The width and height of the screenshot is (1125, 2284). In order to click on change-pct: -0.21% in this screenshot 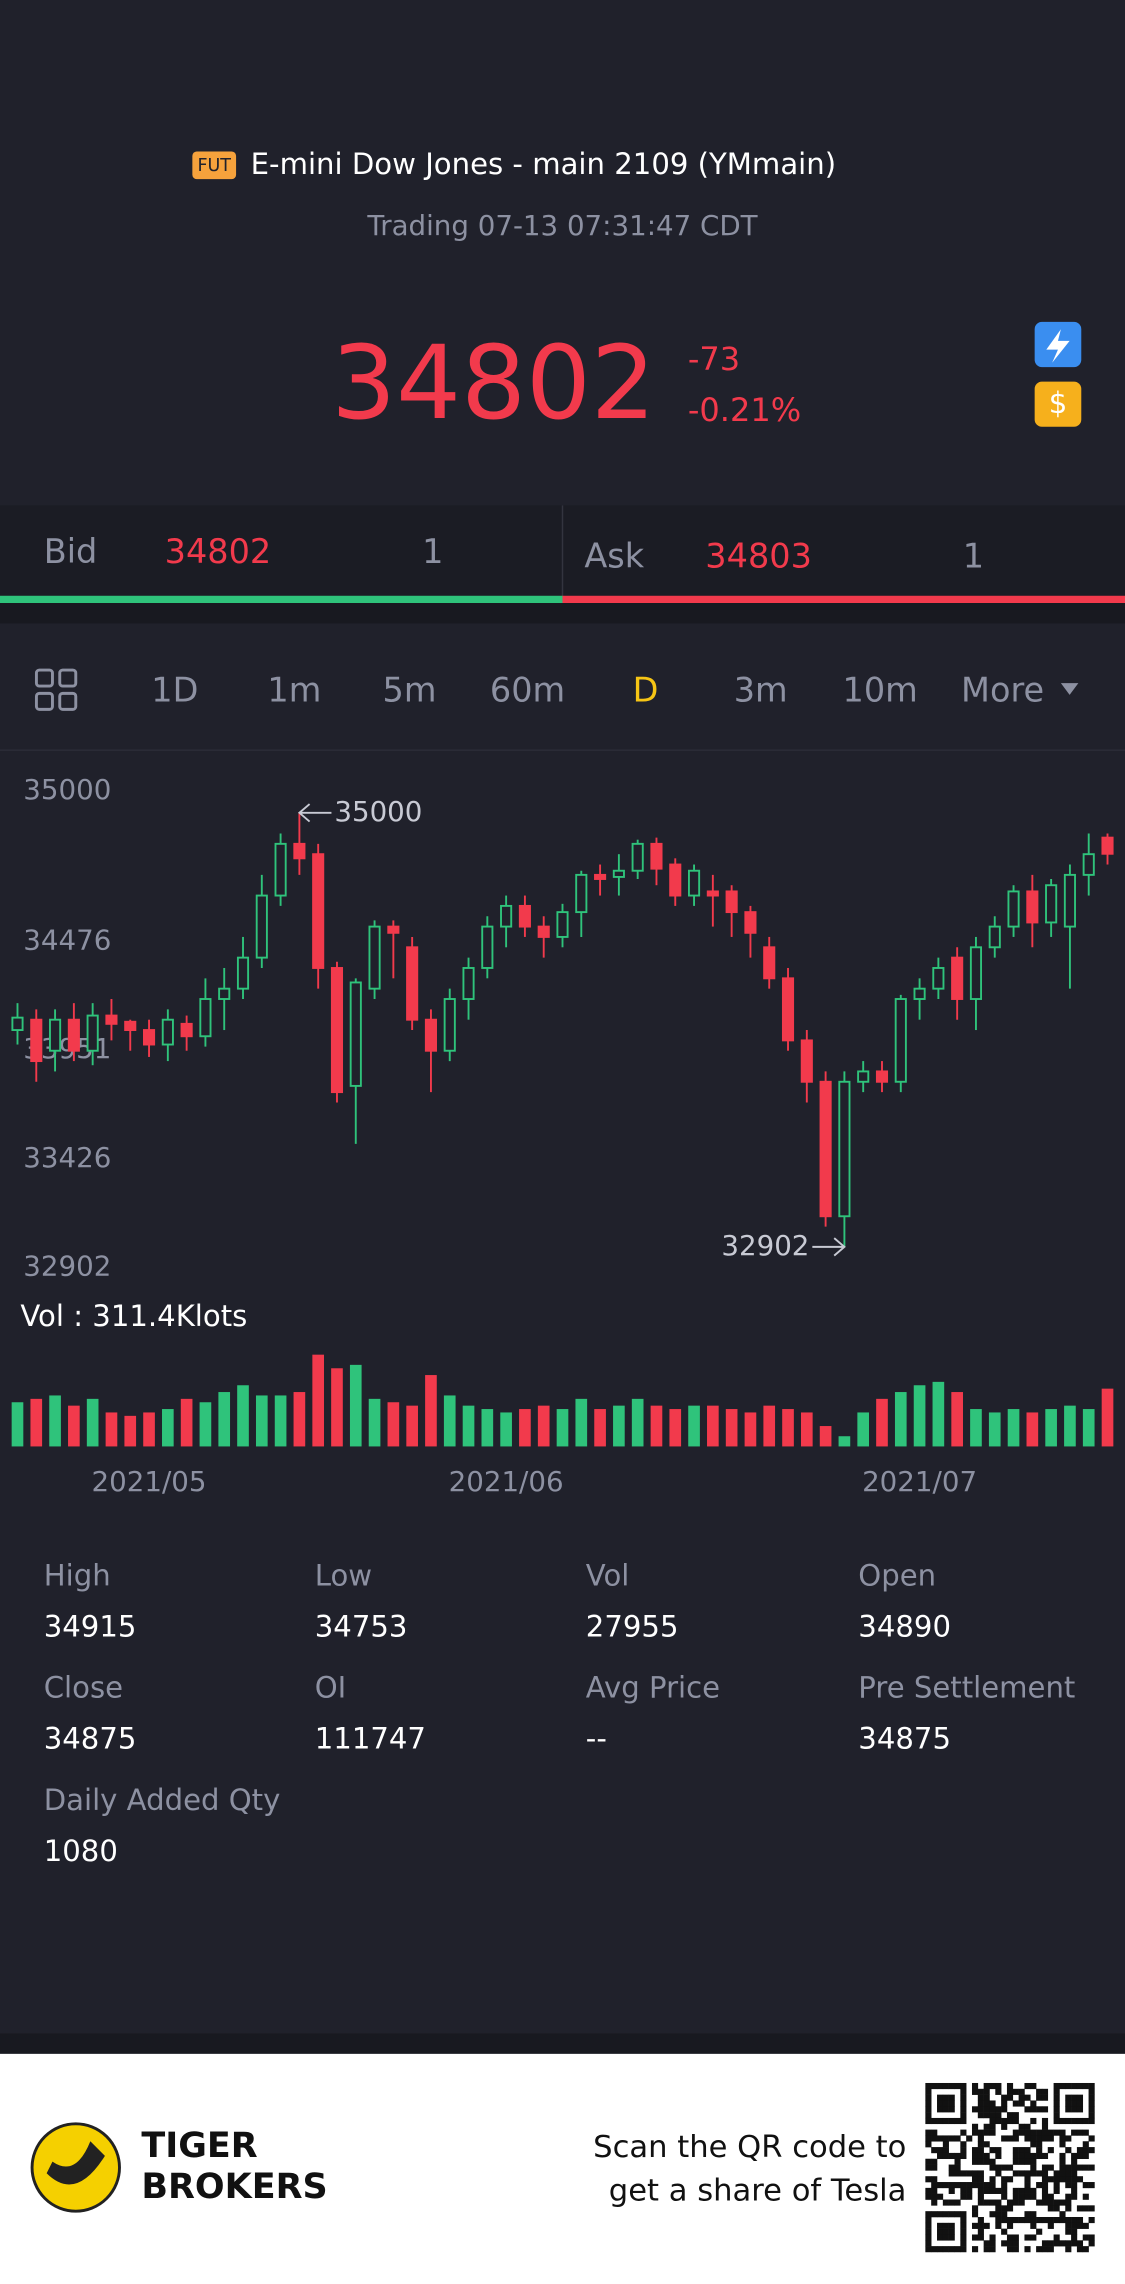, I will do `click(744, 410)`.